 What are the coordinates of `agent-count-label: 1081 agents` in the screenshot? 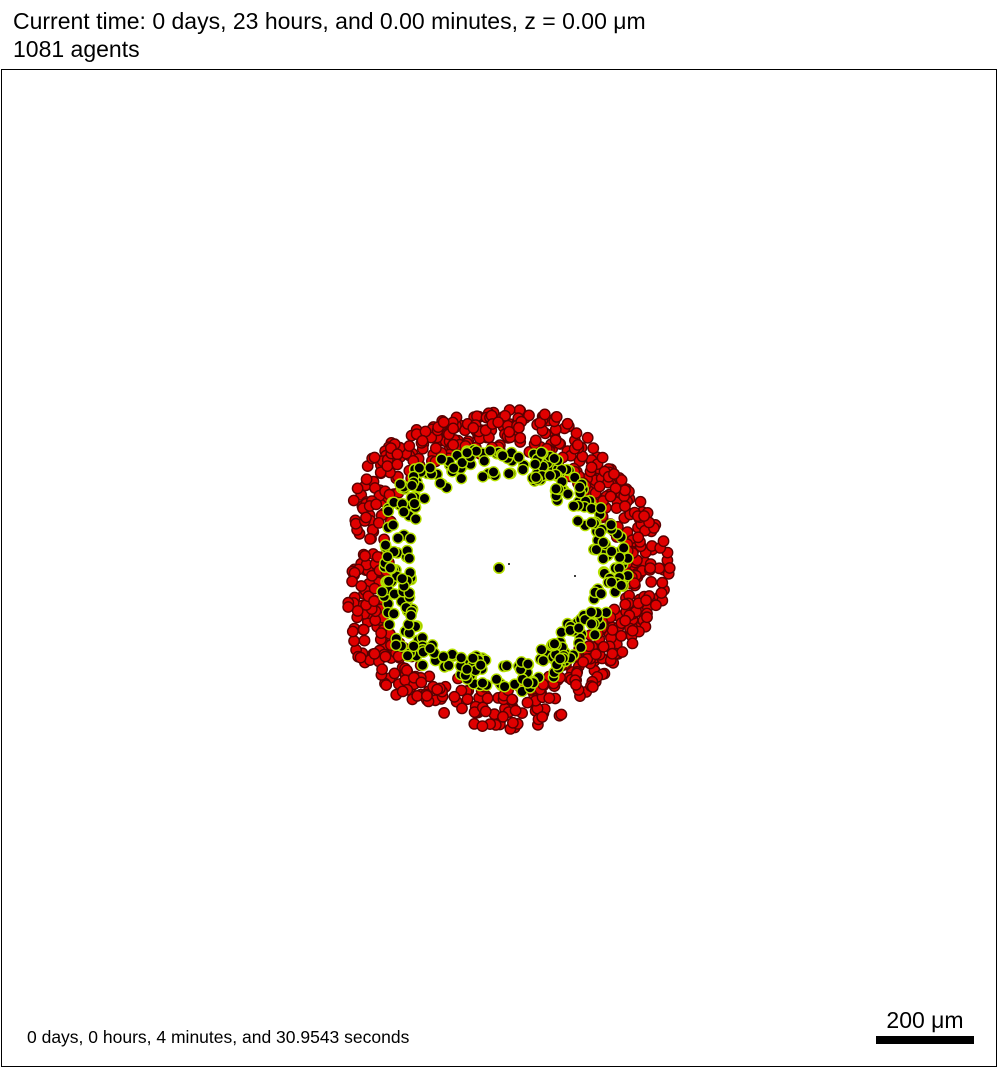 It's located at (76, 49).